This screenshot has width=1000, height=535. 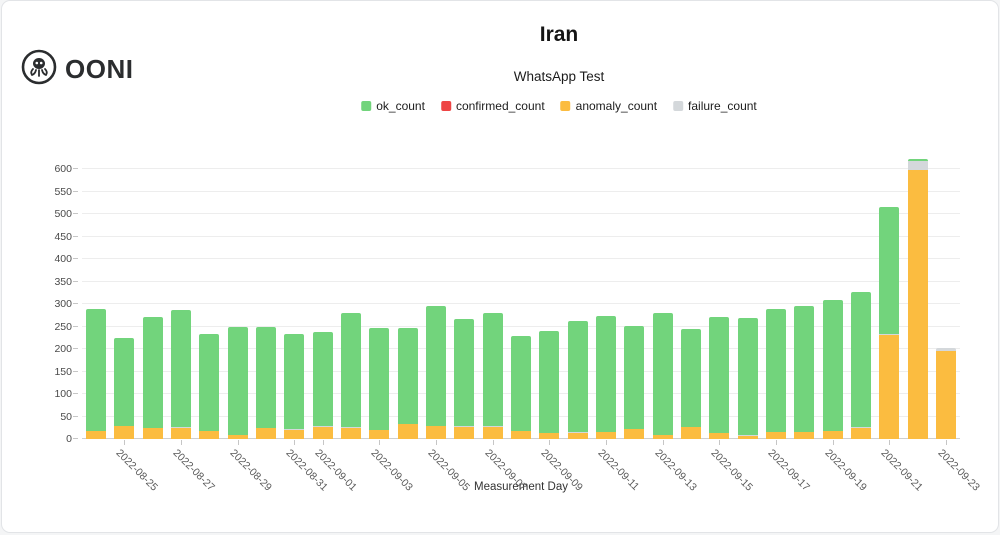 What do you see at coordinates (492, 106) in the screenshot?
I see `legend-item-confirmed_count: confirmed_count` at bounding box center [492, 106].